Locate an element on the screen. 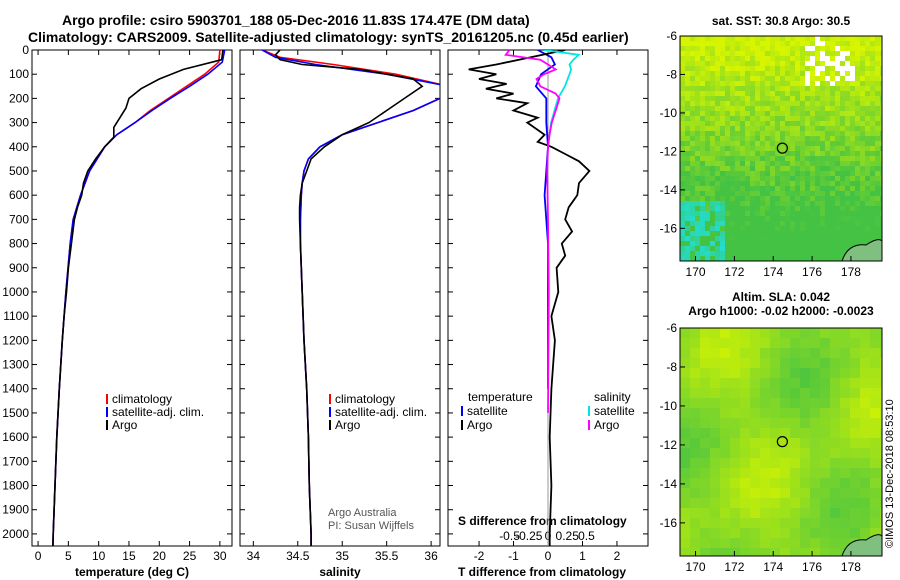 The width and height of the screenshot is (900, 580). sst-map-xtick-label: 178 is located at coordinates (851, 272).